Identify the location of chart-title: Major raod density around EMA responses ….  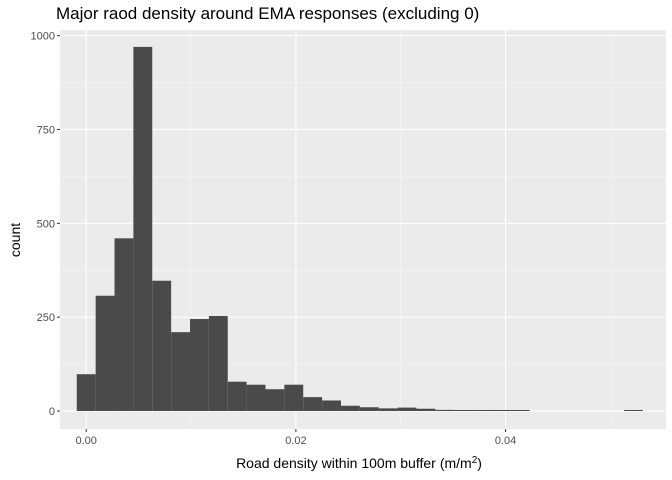
(268, 13).